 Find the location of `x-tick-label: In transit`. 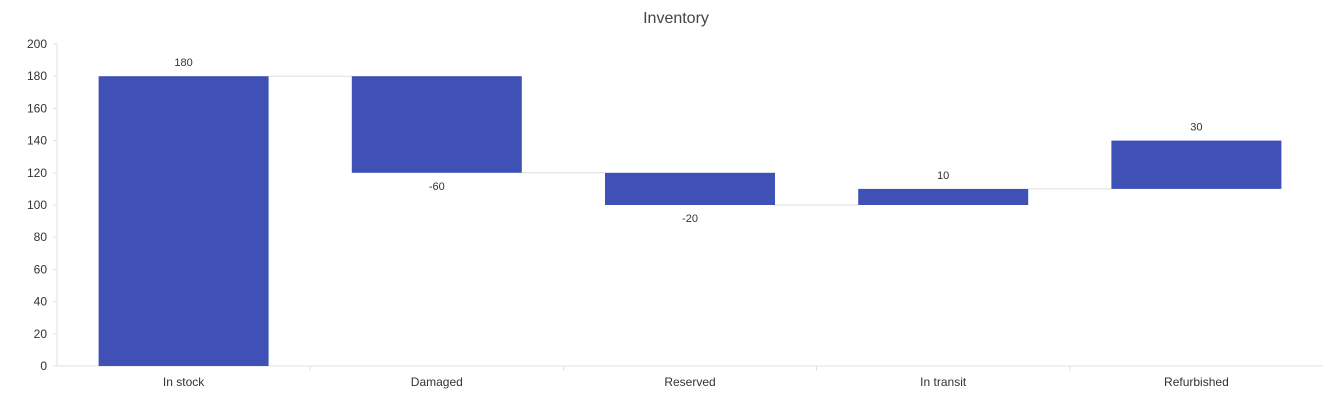

x-tick-label: In transit is located at coordinates (943, 382).